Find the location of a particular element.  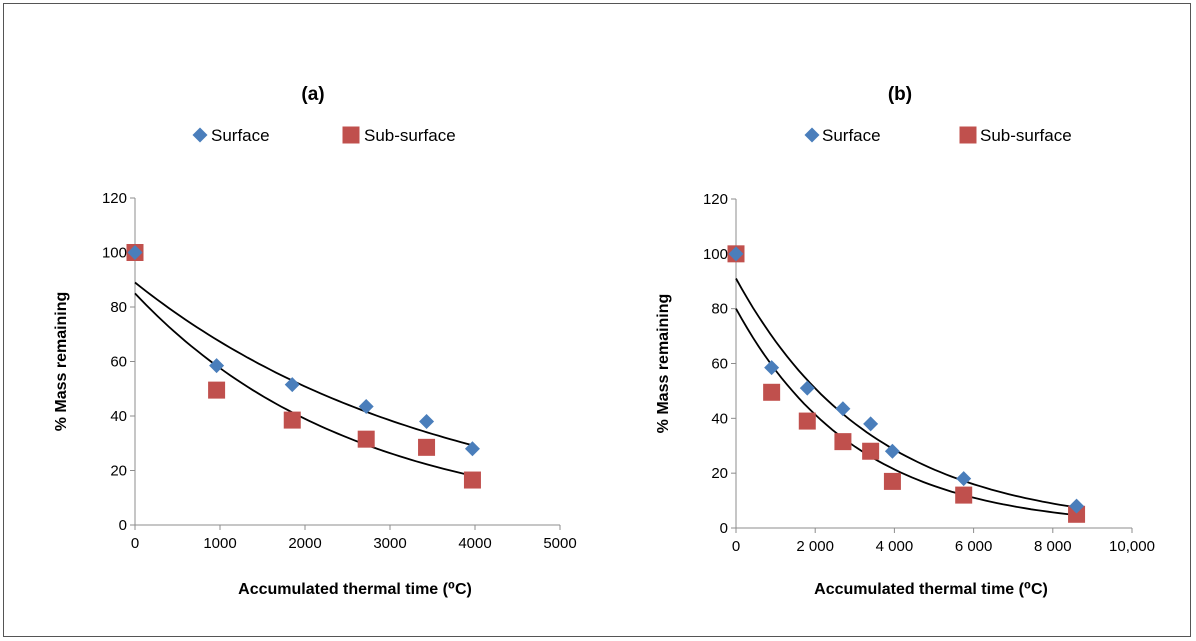

chart-title: (b) is located at coordinates (900, 94).